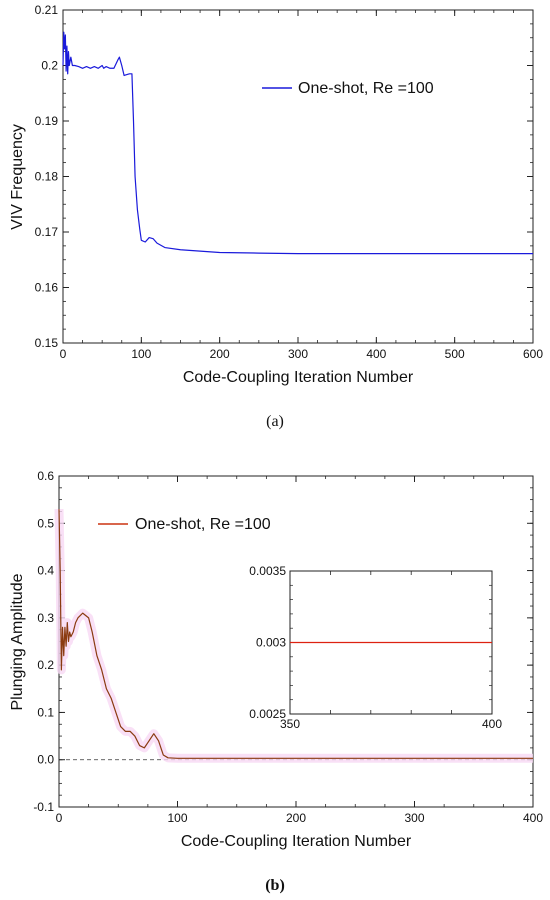  Describe the element at coordinates (17, 641) in the screenshot. I see `panel-b-ylabel: Plunging Amplitude` at that location.